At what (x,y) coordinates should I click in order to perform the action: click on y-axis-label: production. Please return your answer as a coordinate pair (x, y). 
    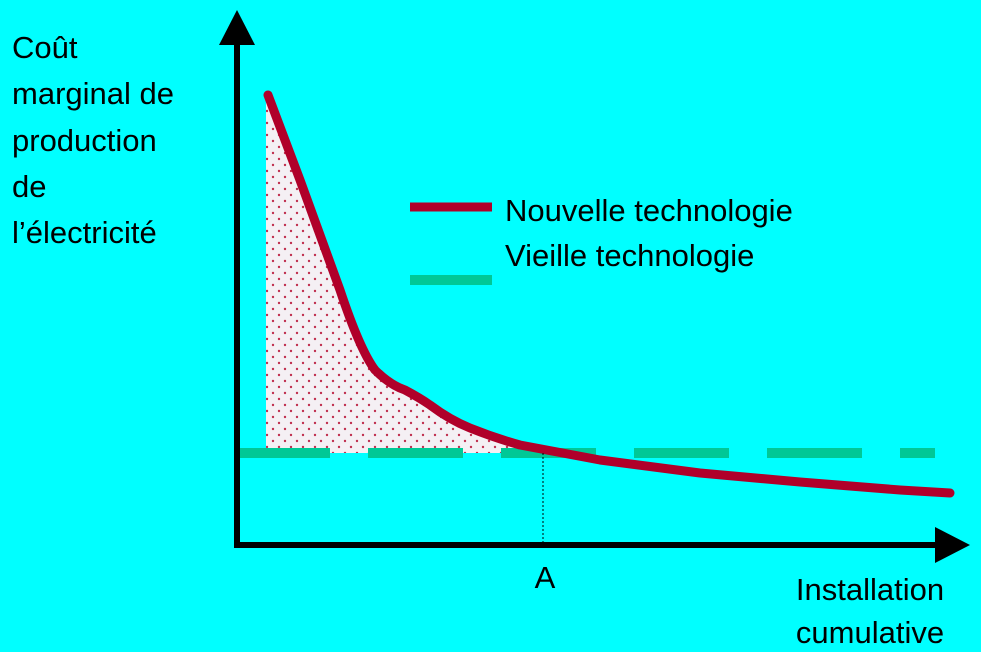
    Looking at the image, I should click on (84, 140).